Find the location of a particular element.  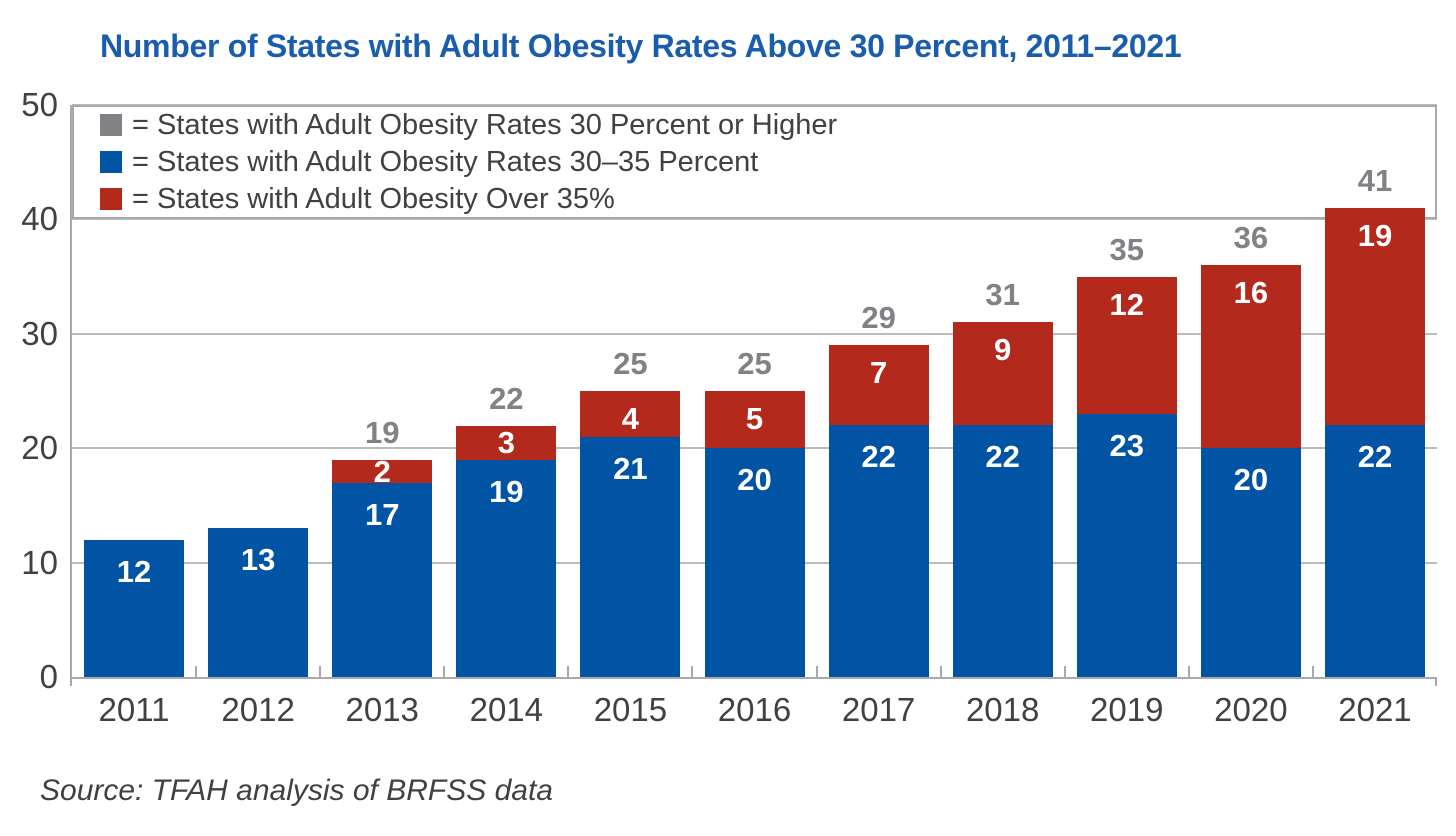

x-tick-label-2012: 2012 is located at coordinates (258, 709).